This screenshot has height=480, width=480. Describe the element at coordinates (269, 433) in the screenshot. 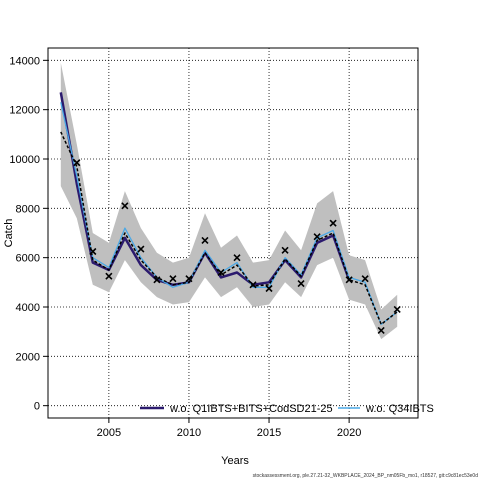

I see `x-tick-label: 2015` at that location.